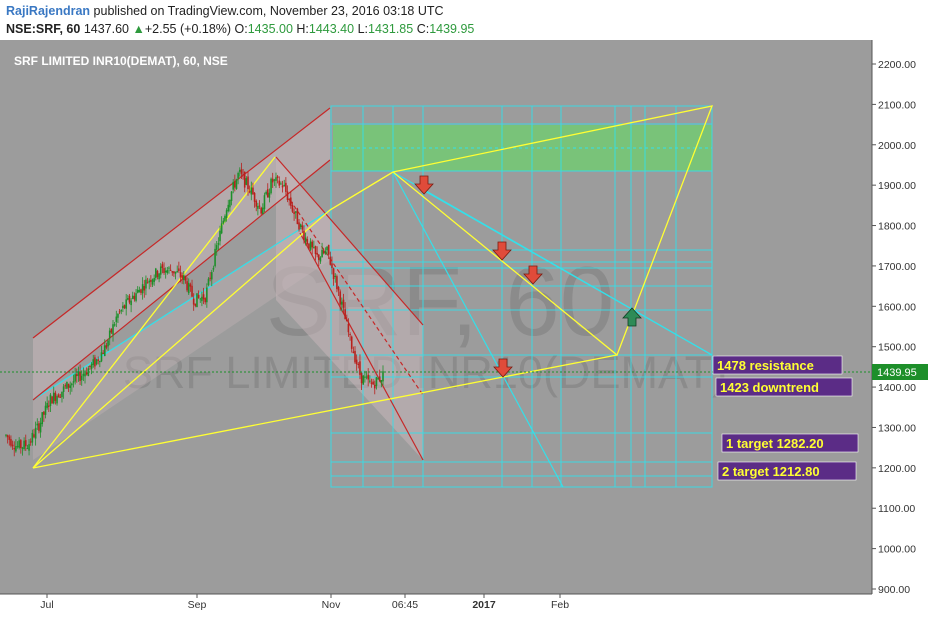  Describe the element at coordinates (894, 590) in the screenshot. I see `y-tick-label: 900.00` at that location.